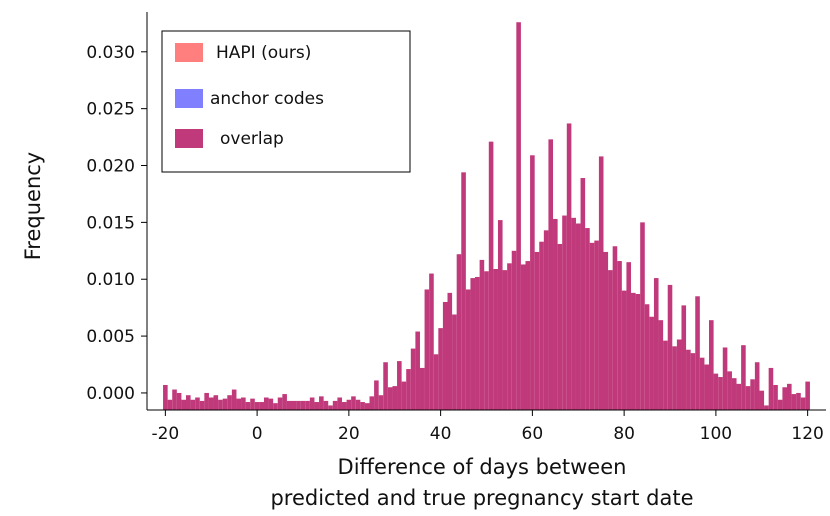 This screenshot has width=830, height=516. I want to click on x-tick-label: 0, so click(257, 434).